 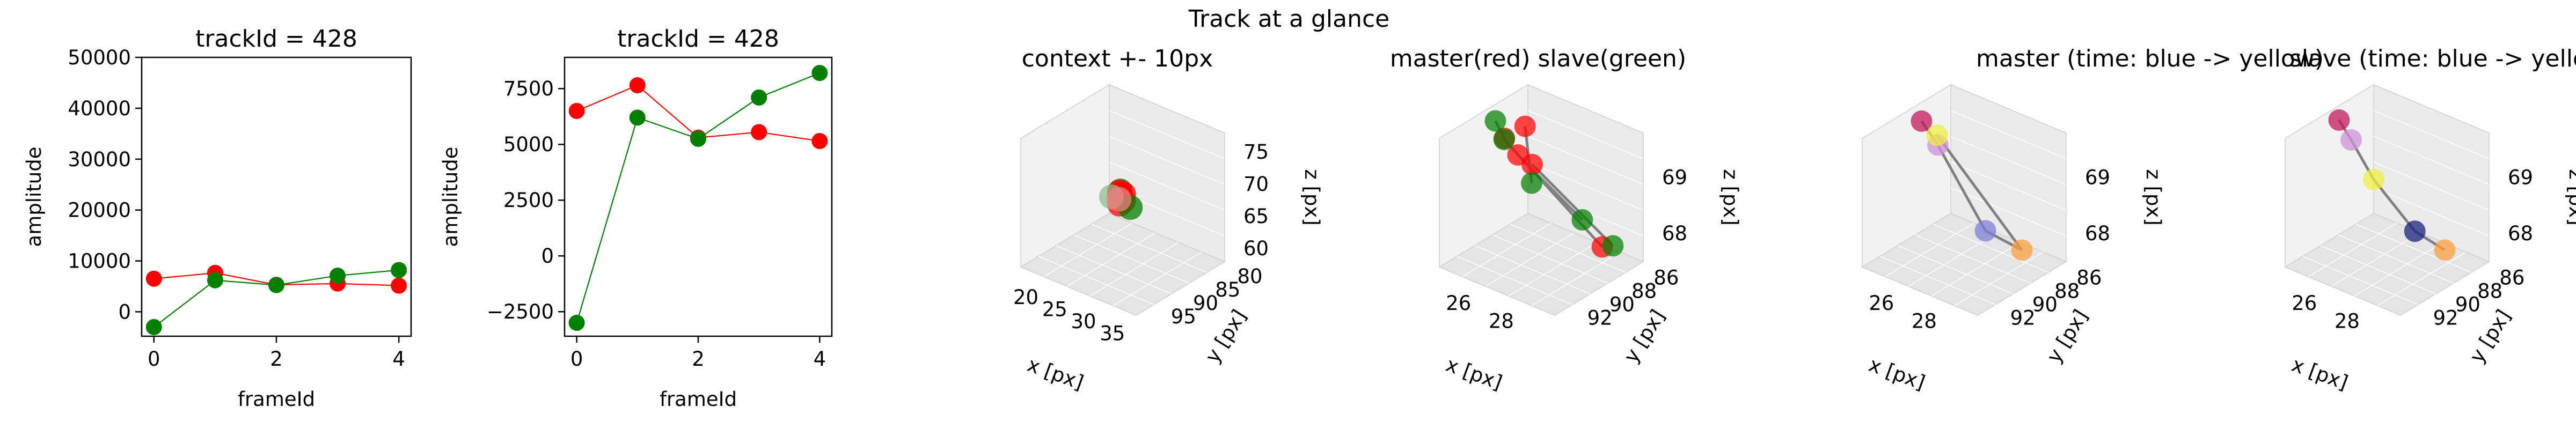 I want to click on chart-title: master (time: blue -> yellow), so click(x=2150, y=58).